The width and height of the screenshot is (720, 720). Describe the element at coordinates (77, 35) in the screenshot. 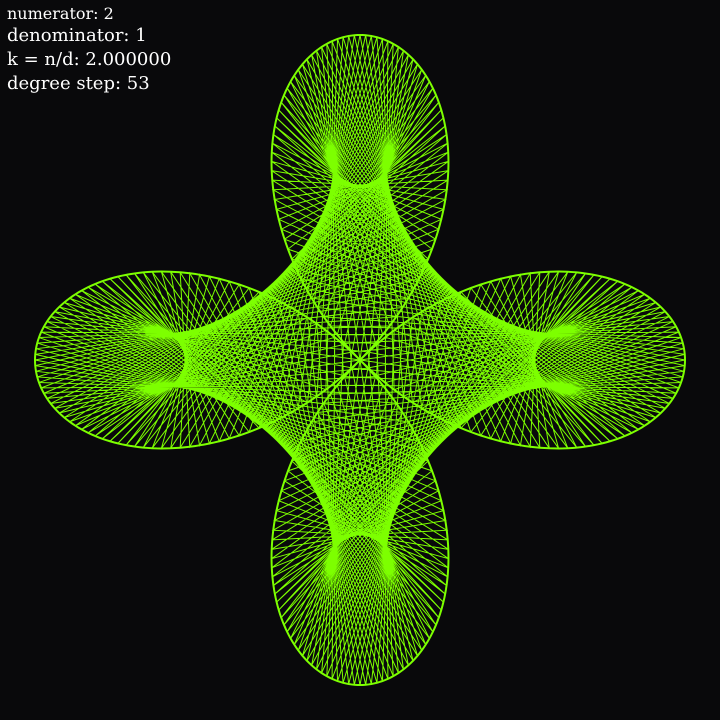

I see `denominator-label: denominator: 1` at that location.